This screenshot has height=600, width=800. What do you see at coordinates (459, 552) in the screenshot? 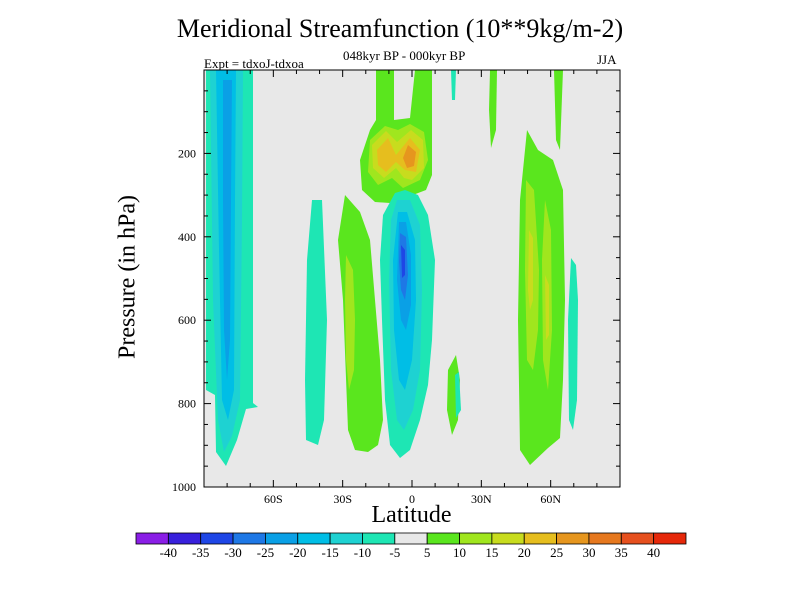
I see `colorbar-label: 10` at bounding box center [459, 552].